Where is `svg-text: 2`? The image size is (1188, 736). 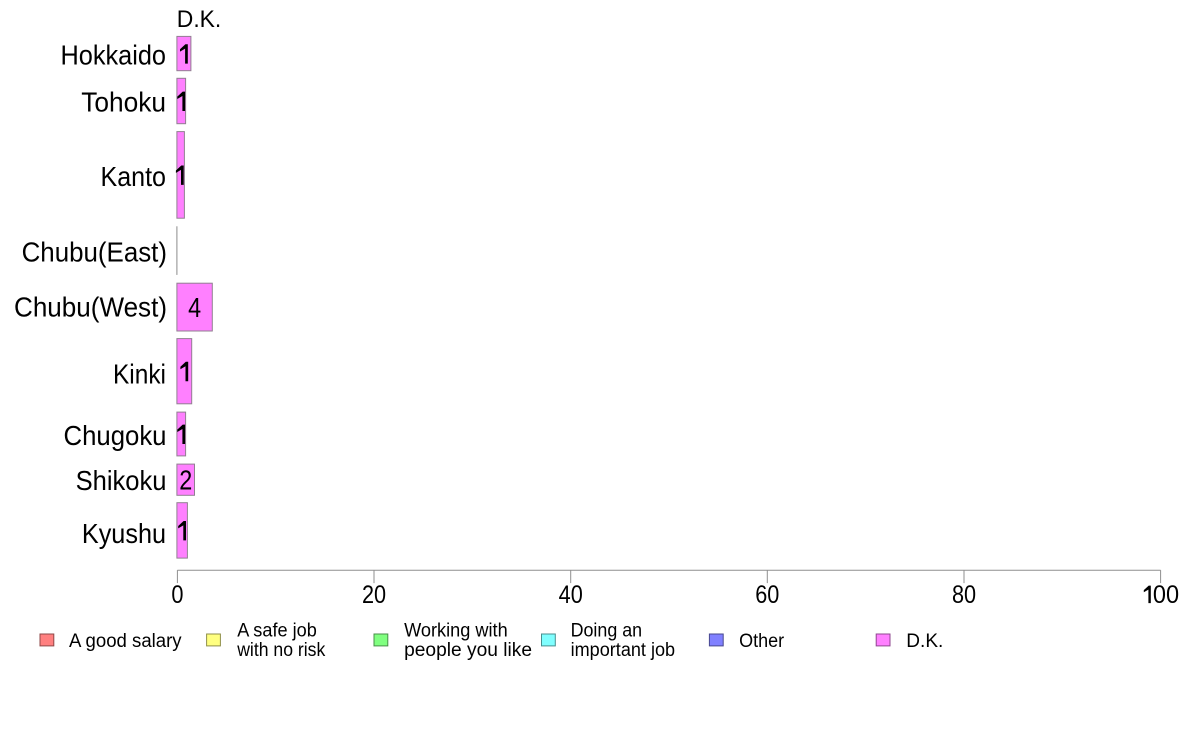 svg-text: 2 is located at coordinates (185, 480).